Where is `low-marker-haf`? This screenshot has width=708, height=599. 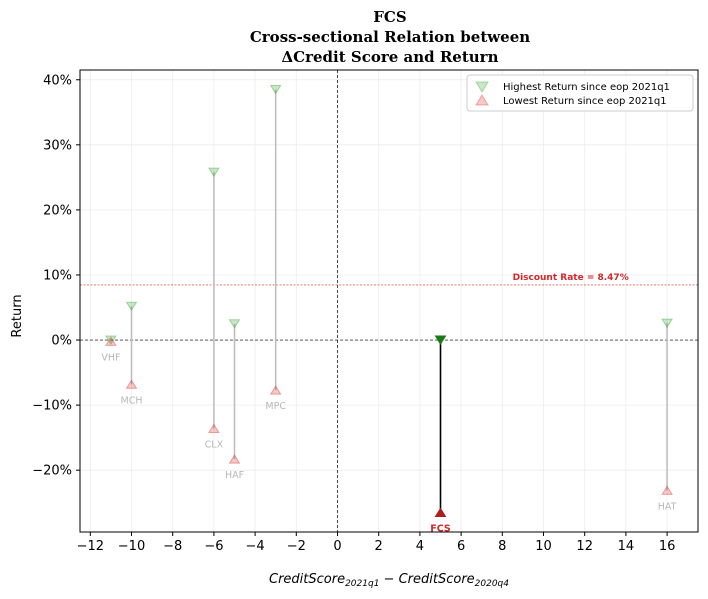 low-marker-haf is located at coordinates (234, 459).